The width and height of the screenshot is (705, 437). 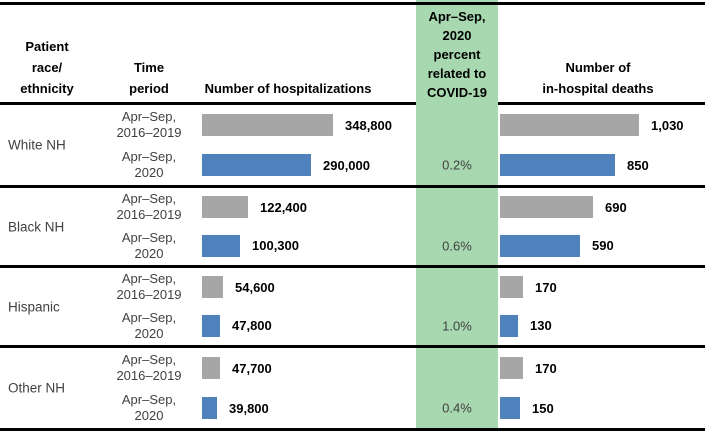 I want to click on deaths-value: 850, so click(x=638, y=165).